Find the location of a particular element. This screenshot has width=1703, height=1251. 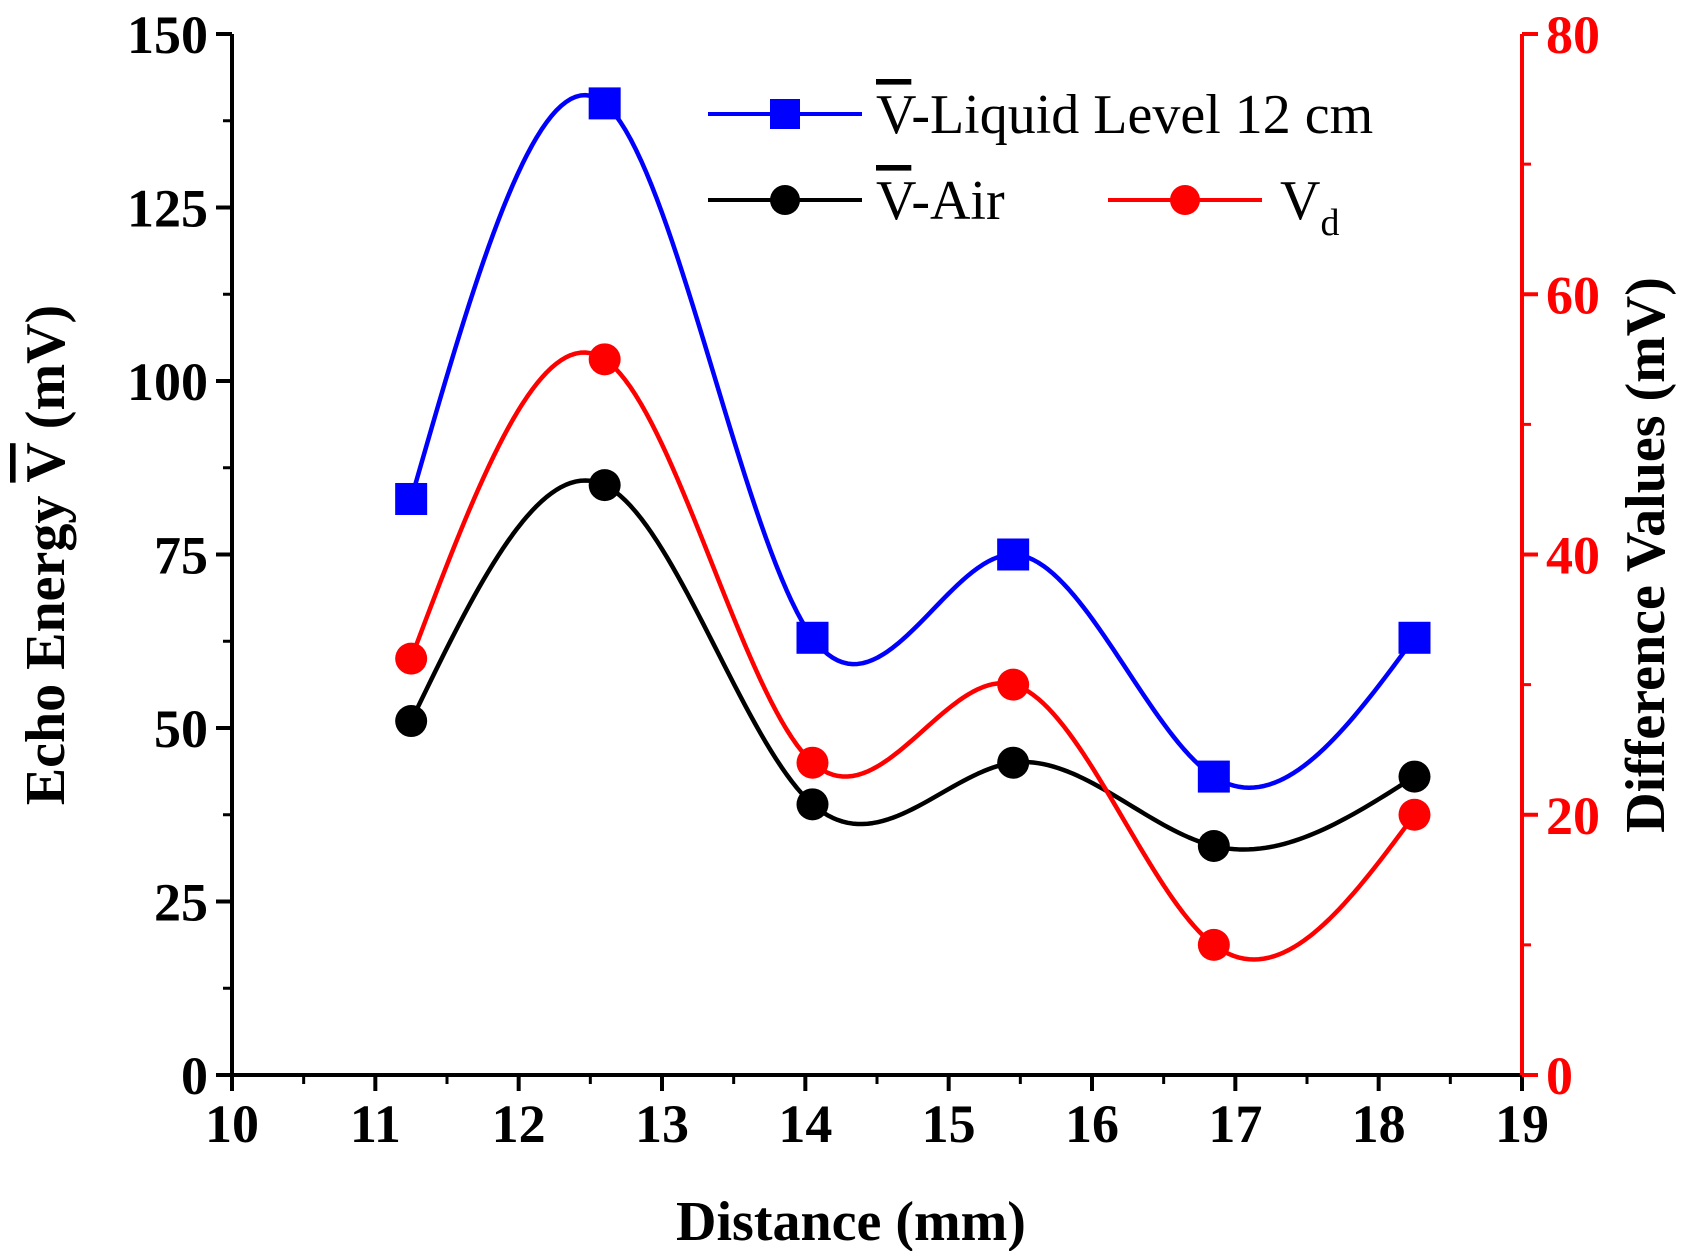

y-axis-left-title-symbol: V is located at coordinates (46, 463).